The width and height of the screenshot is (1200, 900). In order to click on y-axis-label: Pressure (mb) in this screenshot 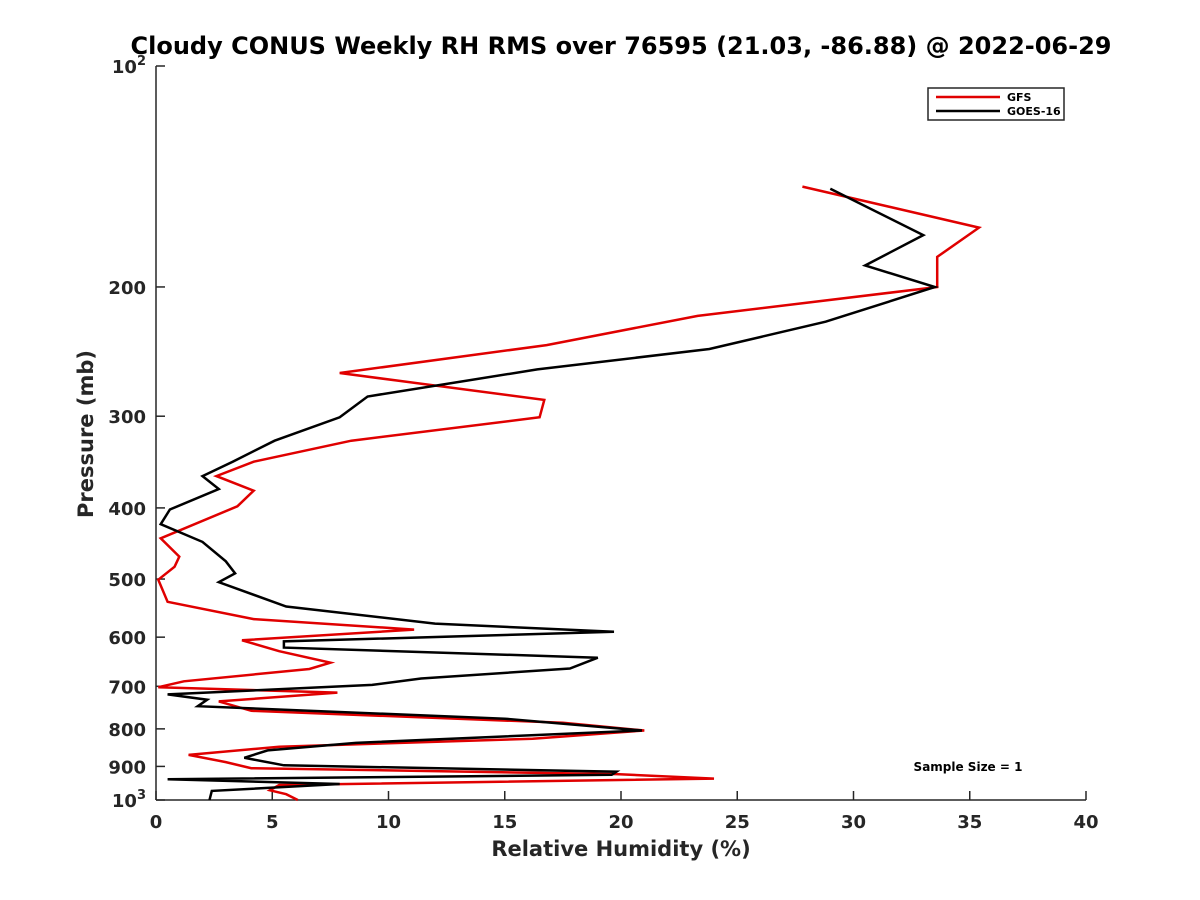, I will do `click(86, 434)`.